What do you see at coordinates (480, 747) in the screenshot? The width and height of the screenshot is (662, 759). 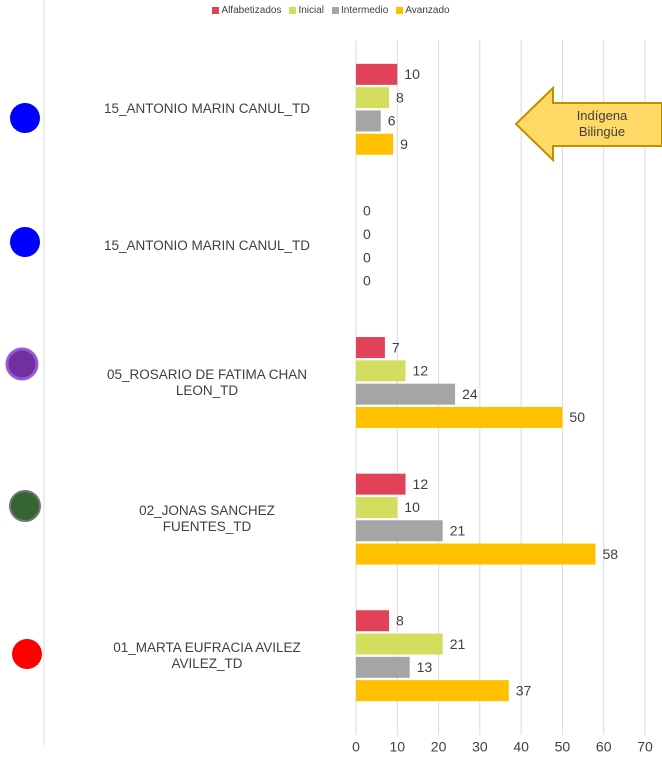 I see `x-tick-label: 30` at bounding box center [480, 747].